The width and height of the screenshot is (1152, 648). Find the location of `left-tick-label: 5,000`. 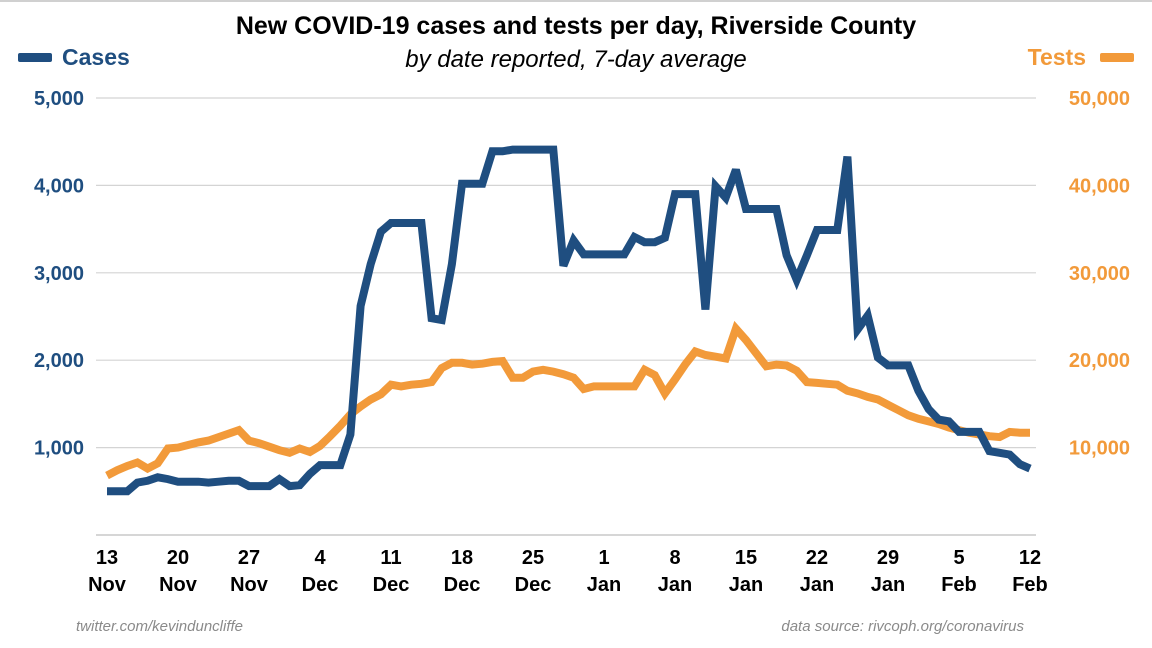

left-tick-label: 5,000 is located at coordinates (59, 99).